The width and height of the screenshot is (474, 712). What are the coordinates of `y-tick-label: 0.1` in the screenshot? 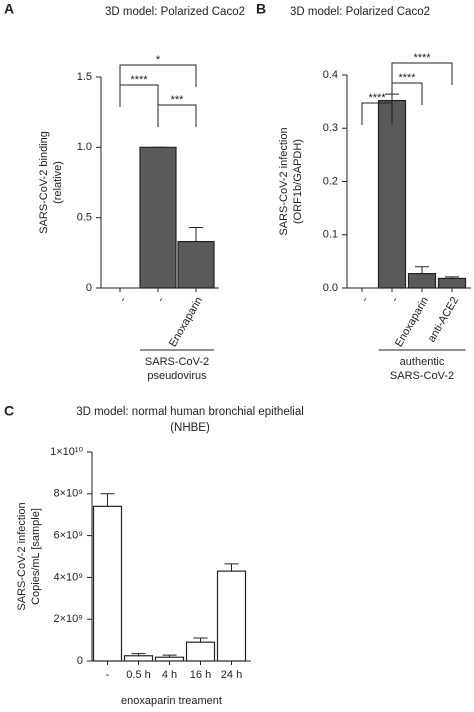 It's located at (330, 235).